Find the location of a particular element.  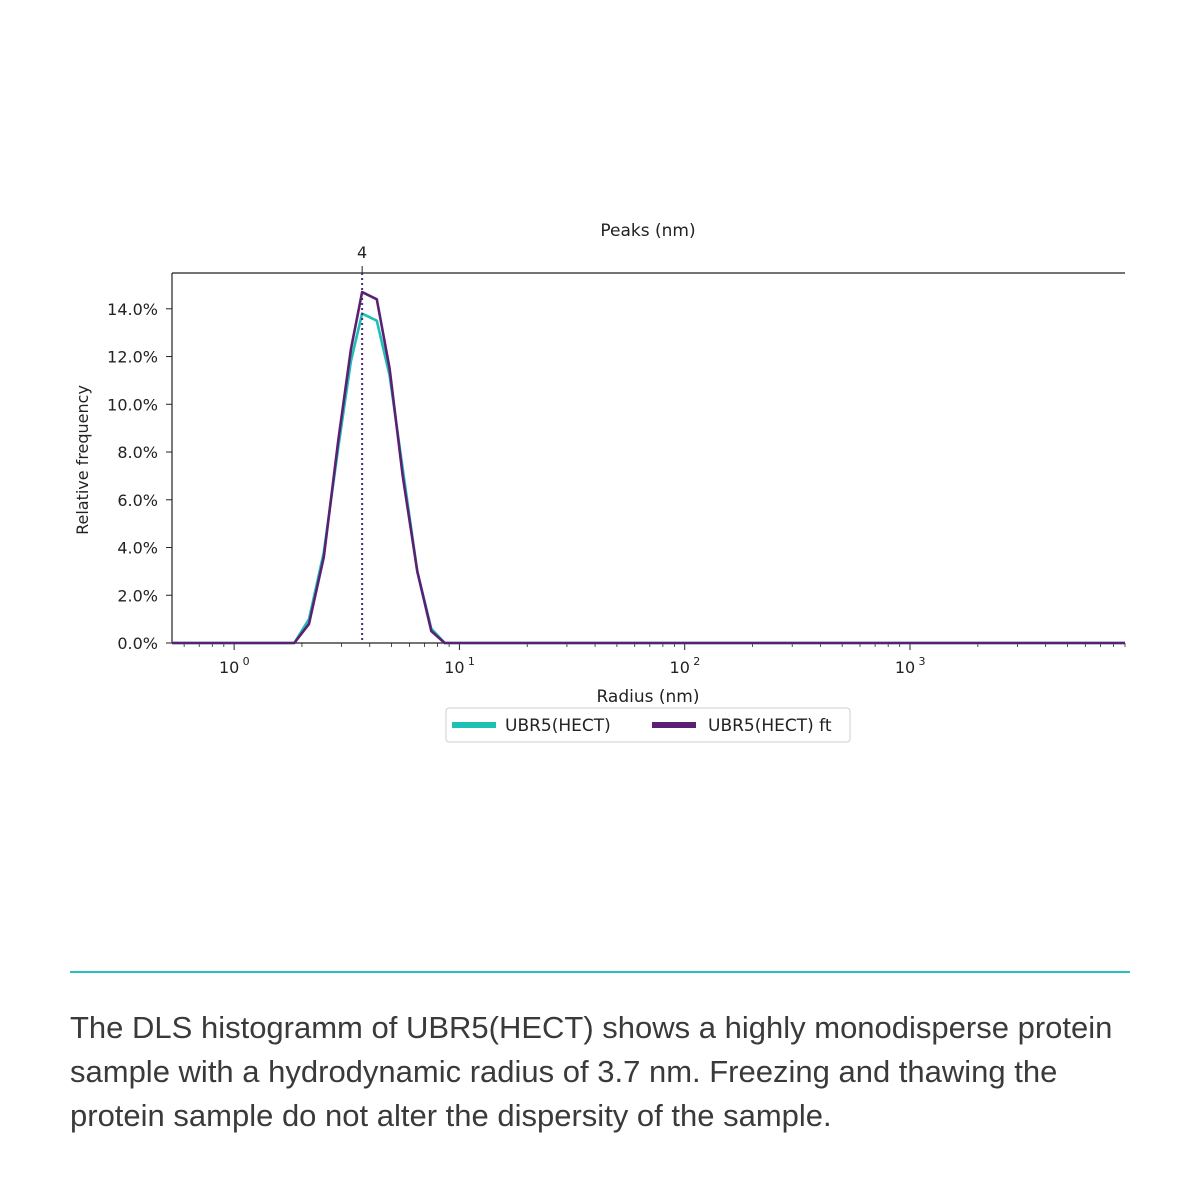

y-tick-label: 0.0% is located at coordinates (137, 643).